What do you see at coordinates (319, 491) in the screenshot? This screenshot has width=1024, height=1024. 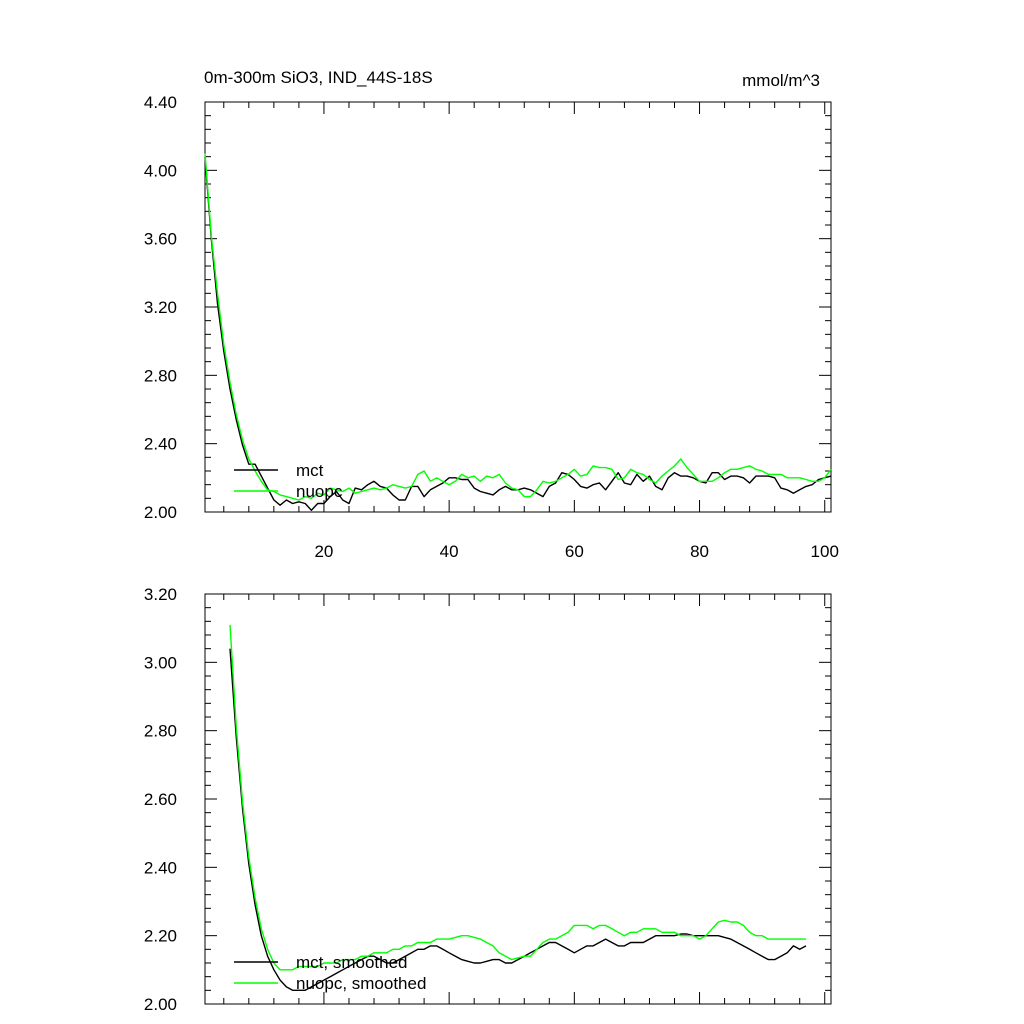 I see `legend-label: nuopc` at bounding box center [319, 491].